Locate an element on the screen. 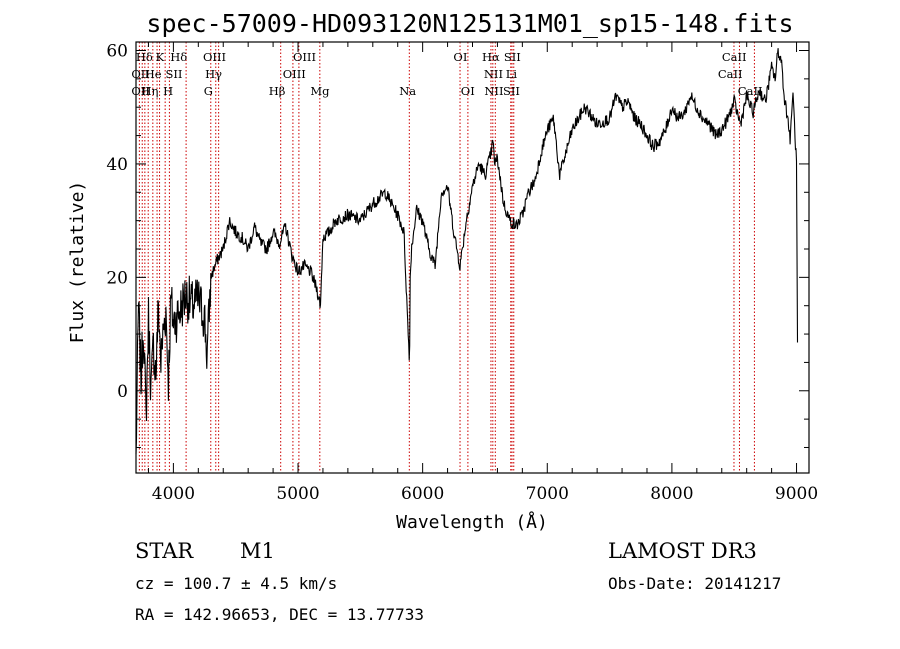  x-tick-label-3: 7000 is located at coordinates (547, 494).